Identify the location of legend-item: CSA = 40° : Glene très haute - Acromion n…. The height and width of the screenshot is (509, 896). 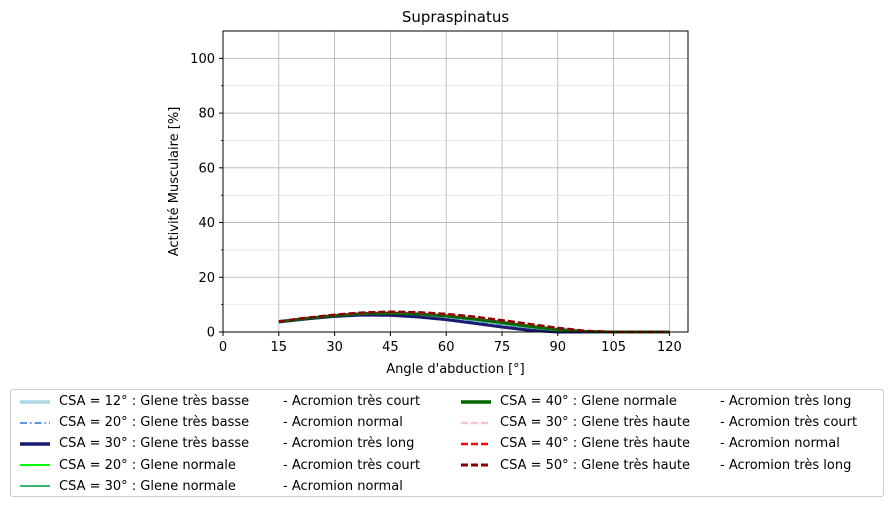
(670, 443).